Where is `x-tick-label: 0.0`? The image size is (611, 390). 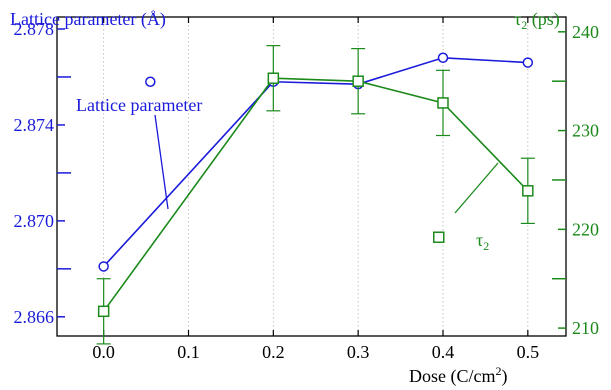
x-tick-label: 0.0 is located at coordinates (103, 352).